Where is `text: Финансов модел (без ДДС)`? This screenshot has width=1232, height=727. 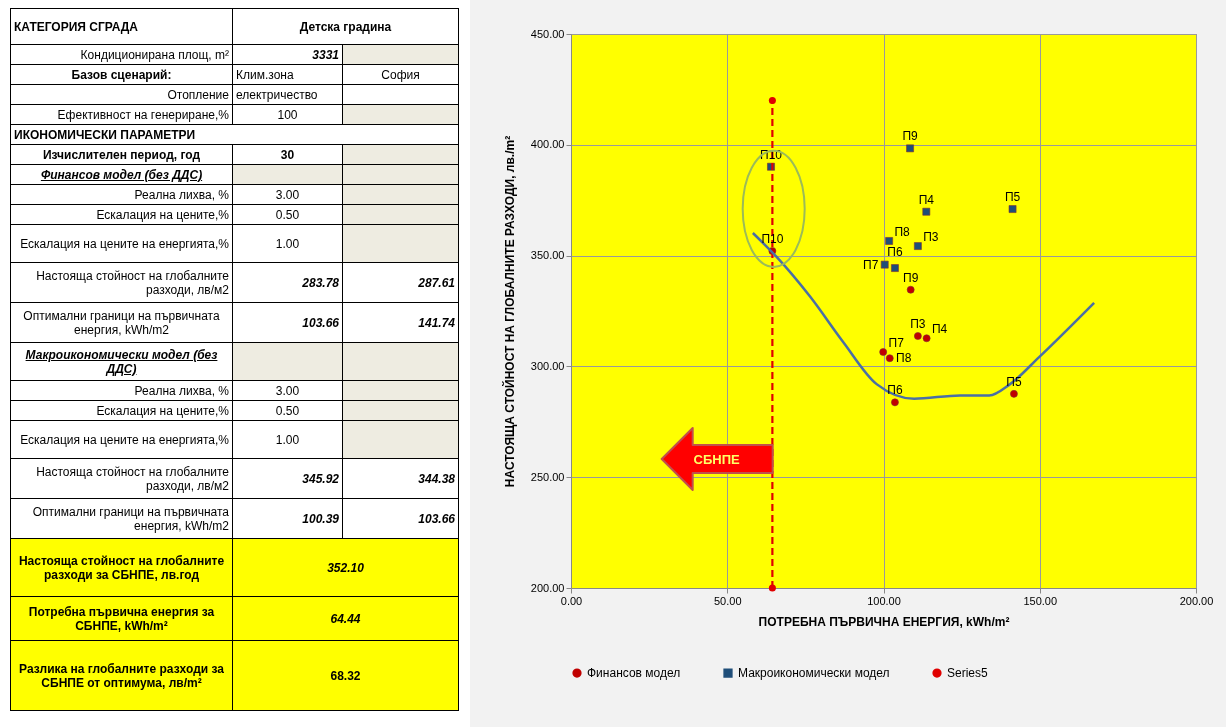 text: Финансов модел (без ДДС) is located at coordinates (121, 174).